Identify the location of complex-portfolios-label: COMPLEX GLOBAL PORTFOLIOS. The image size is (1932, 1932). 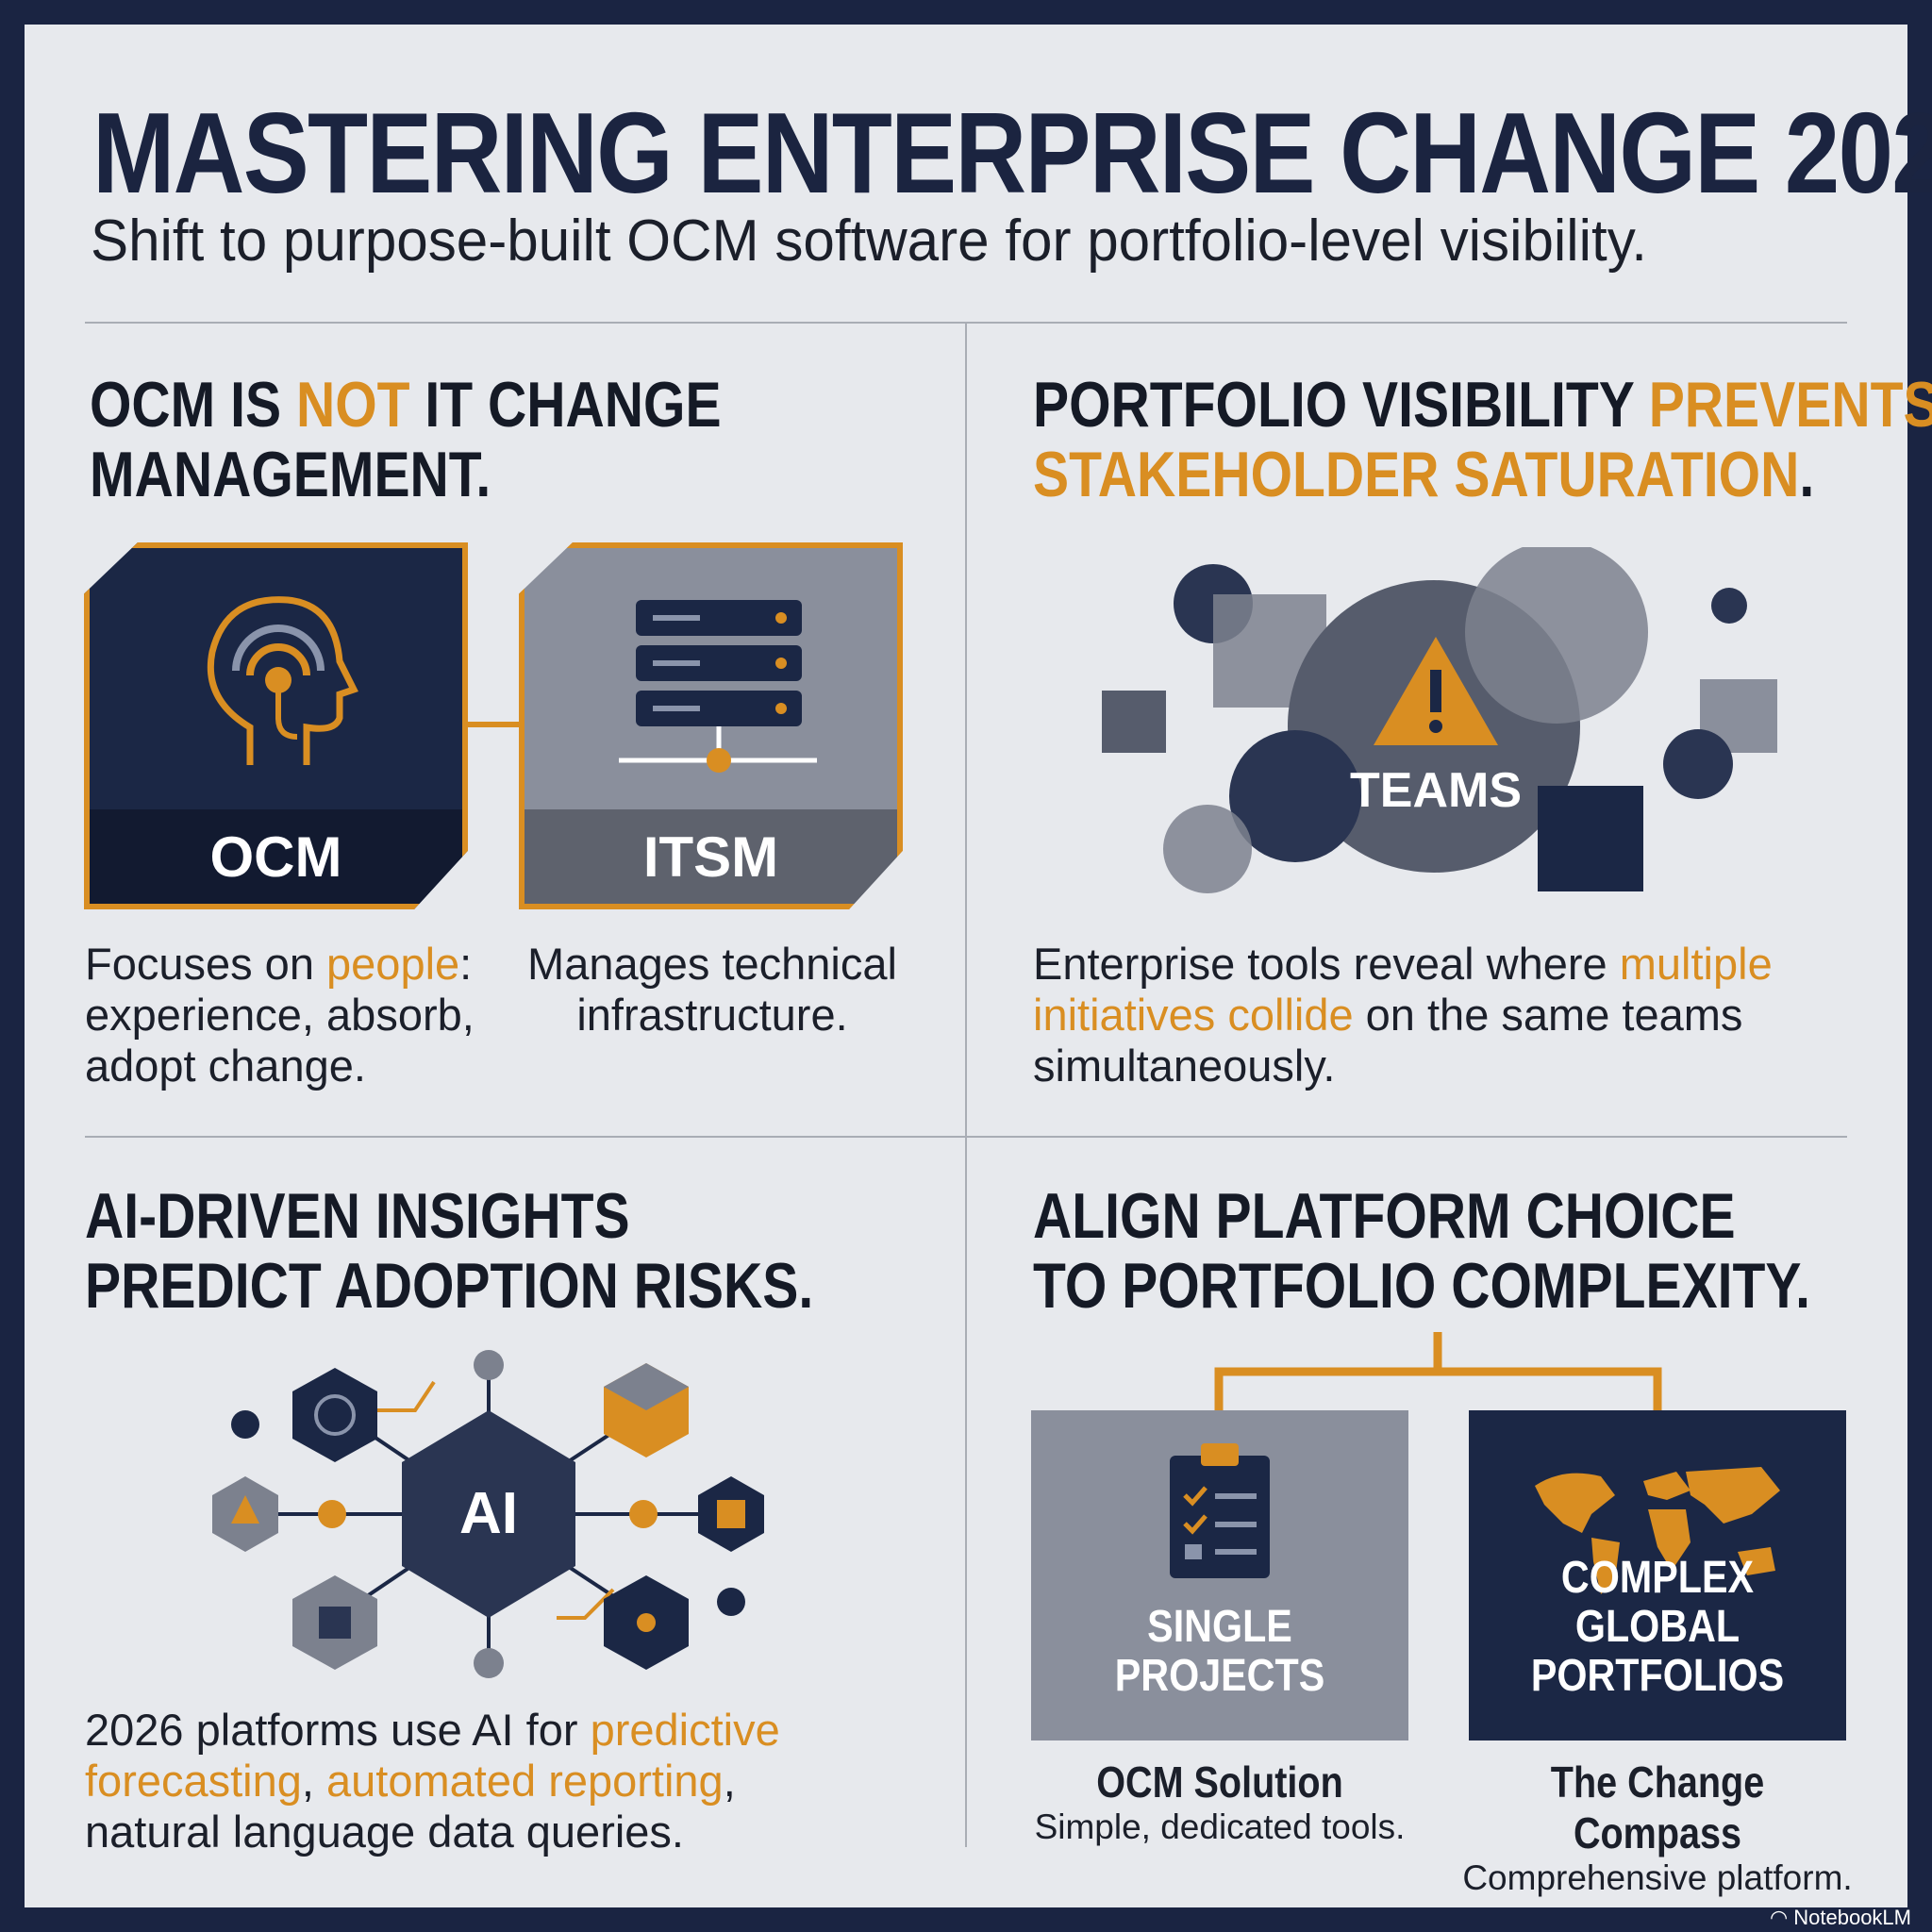
(1657, 1627).